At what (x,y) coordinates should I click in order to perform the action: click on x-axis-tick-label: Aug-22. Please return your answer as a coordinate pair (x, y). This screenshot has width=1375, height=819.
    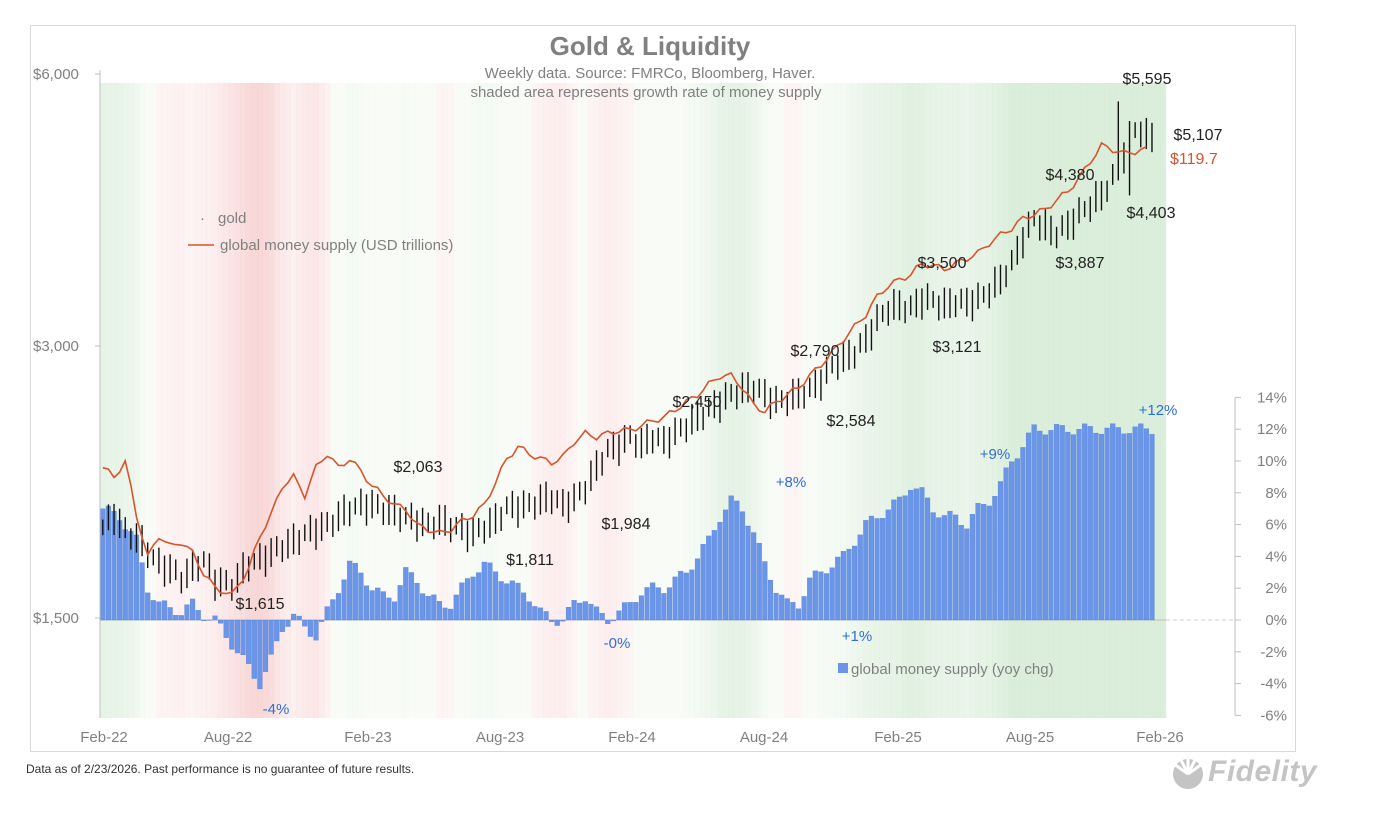
    Looking at the image, I should click on (228, 737).